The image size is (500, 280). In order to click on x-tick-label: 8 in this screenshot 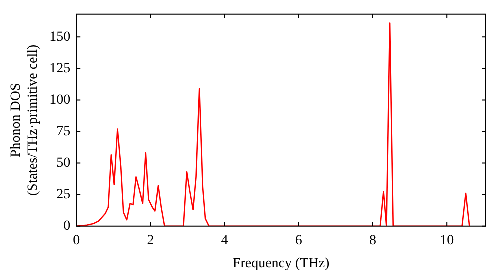, I will do `click(373, 240)`.